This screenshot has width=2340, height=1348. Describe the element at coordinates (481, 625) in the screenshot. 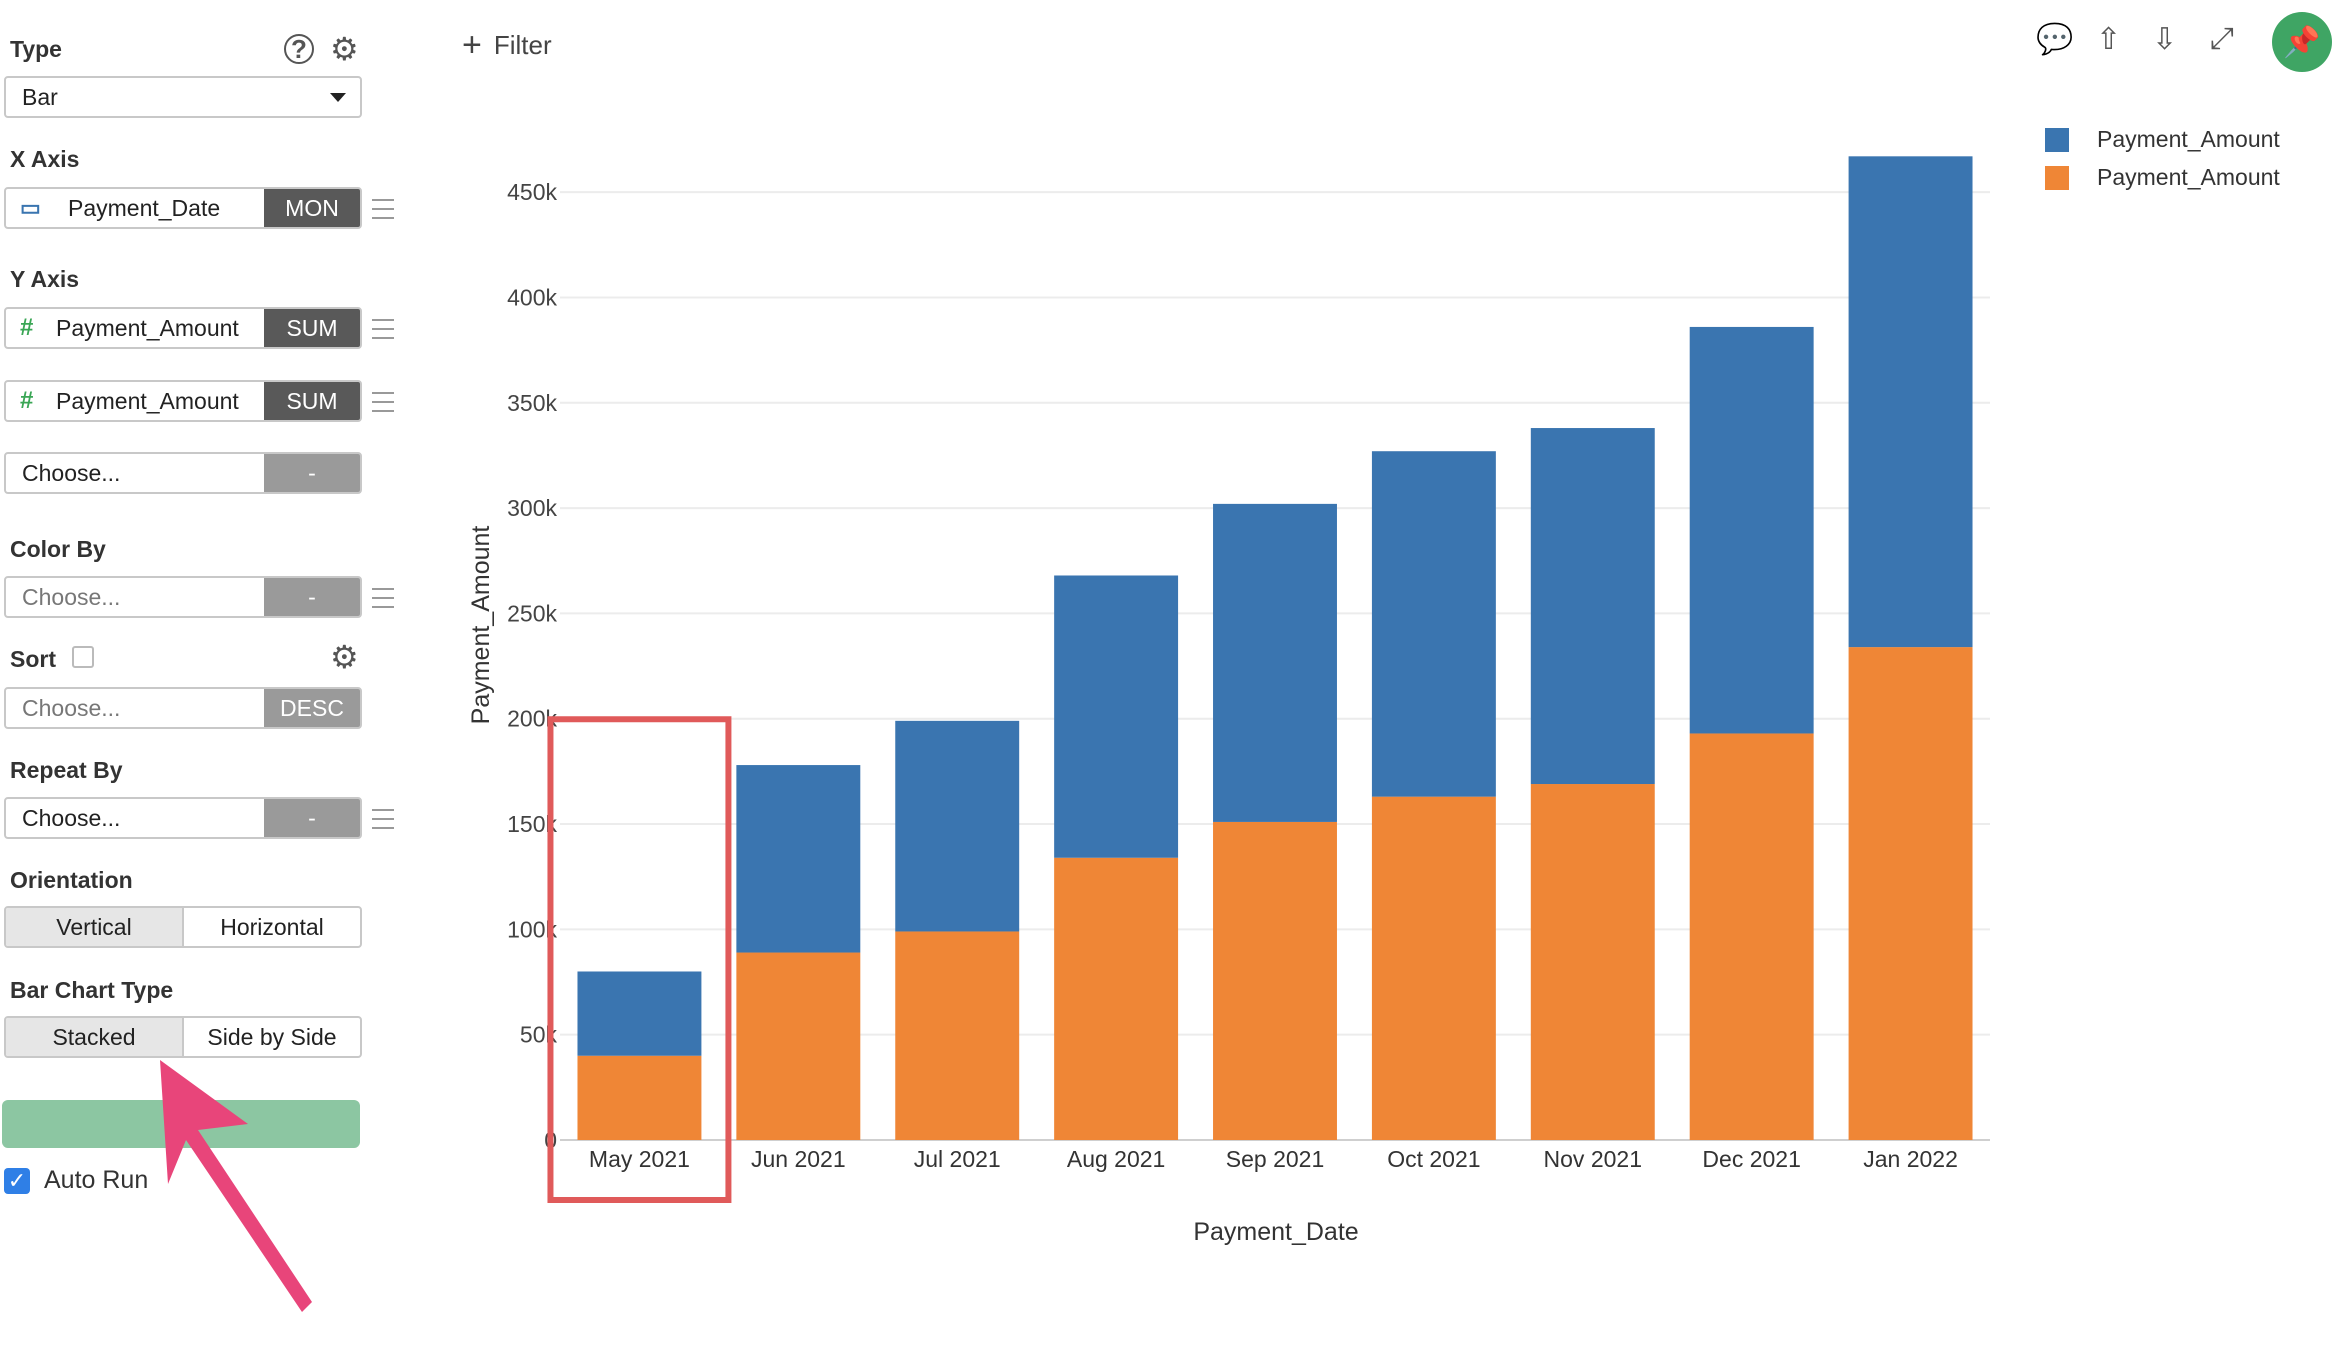

I see `y-axis-title: Payment_Amount` at that location.